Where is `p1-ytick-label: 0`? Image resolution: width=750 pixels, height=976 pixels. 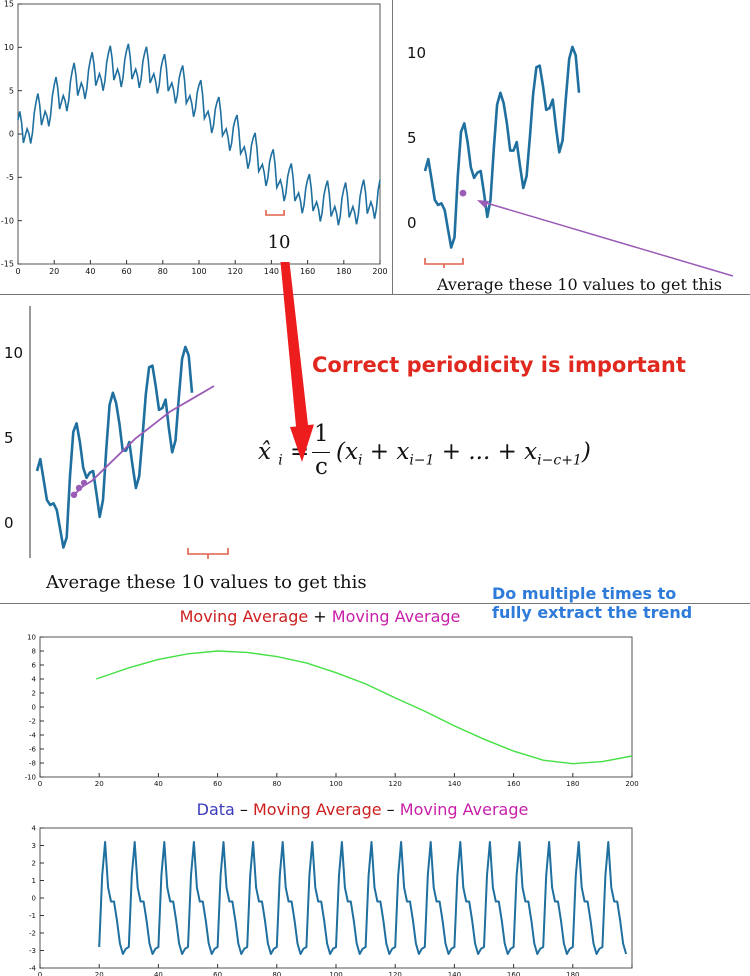
p1-ytick-label: 0 is located at coordinates (11, 134).